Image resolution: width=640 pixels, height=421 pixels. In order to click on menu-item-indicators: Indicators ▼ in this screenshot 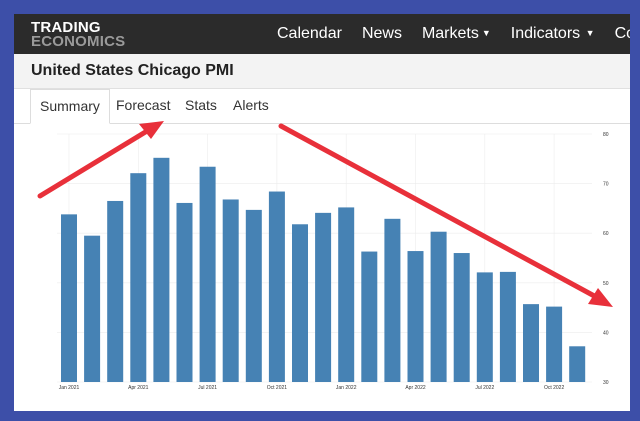, I will do `click(553, 34)`.